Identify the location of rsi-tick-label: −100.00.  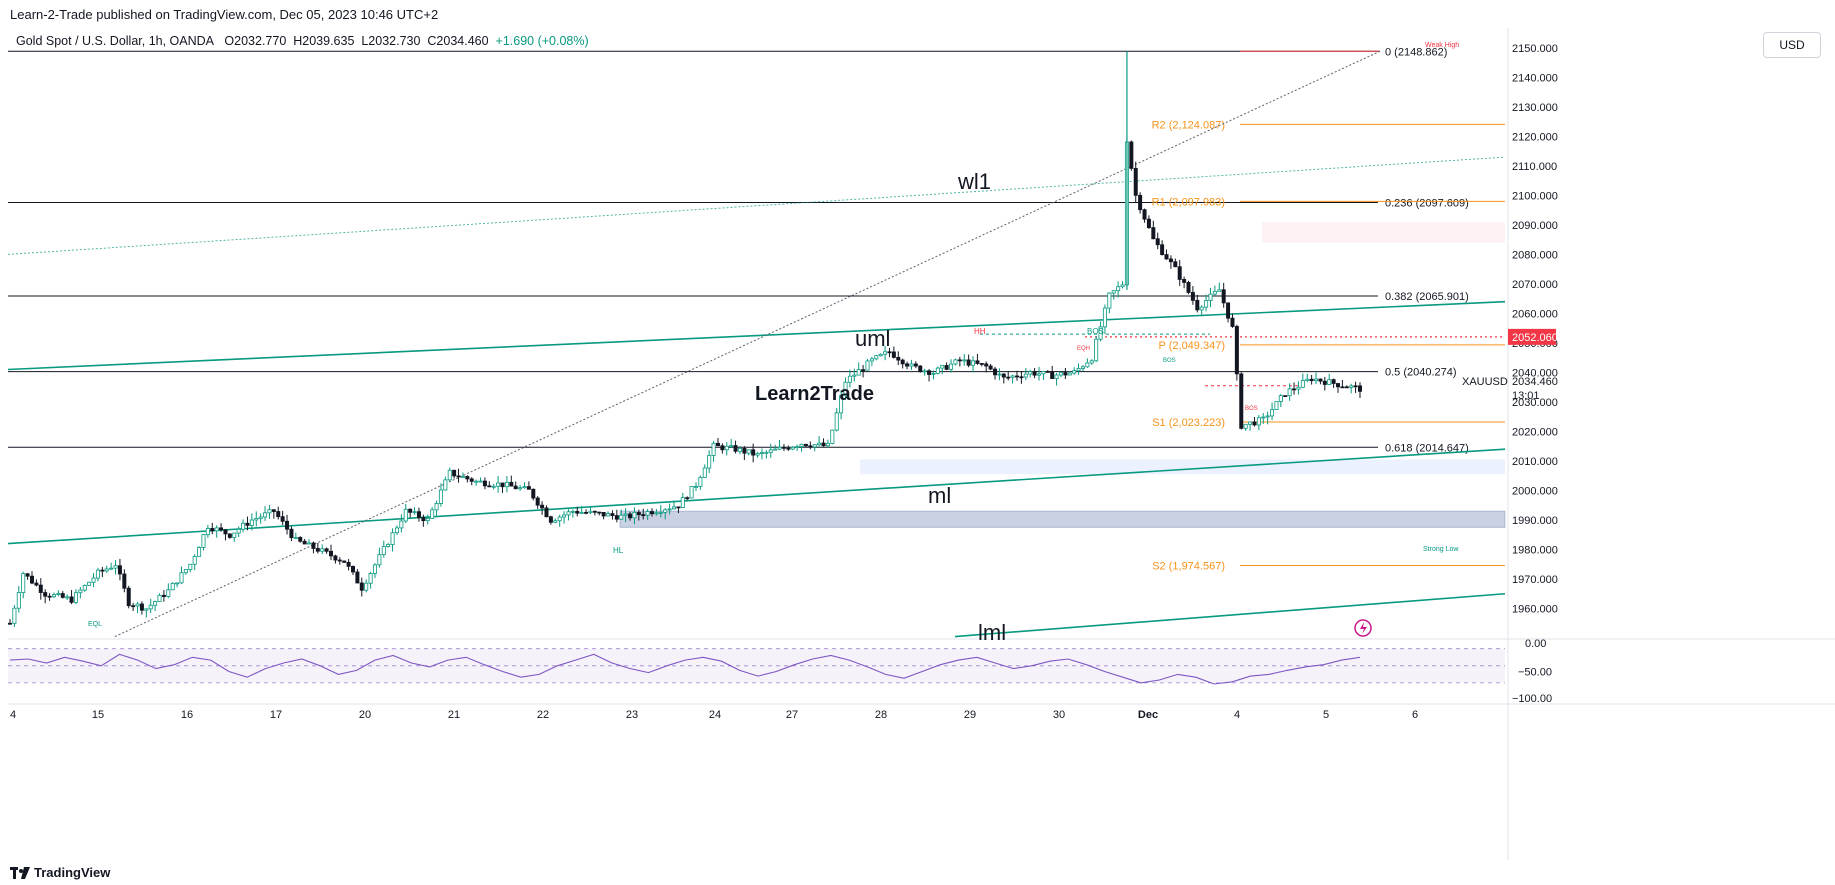
(1532, 699).